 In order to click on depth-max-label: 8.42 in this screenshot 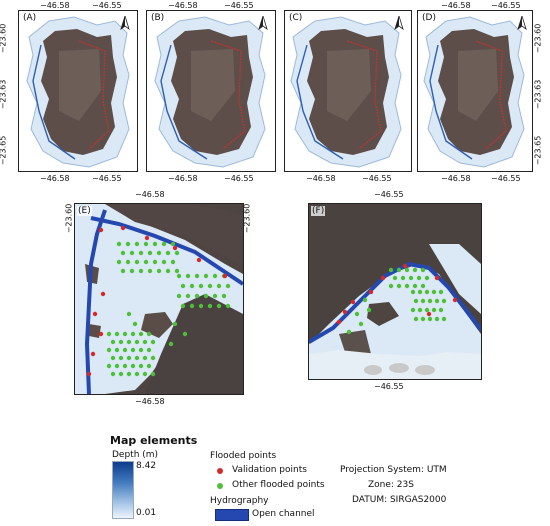, I will do `click(146, 466)`.